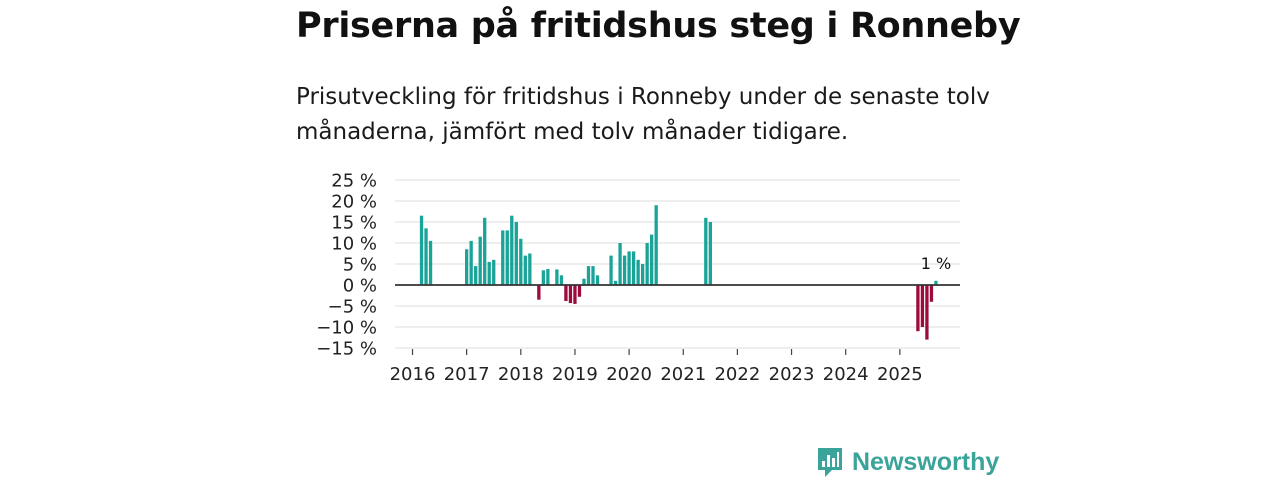 The width and height of the screenshot is (1280, 480). I want to click on y-tick-label: 0 %, so click(360, 286).